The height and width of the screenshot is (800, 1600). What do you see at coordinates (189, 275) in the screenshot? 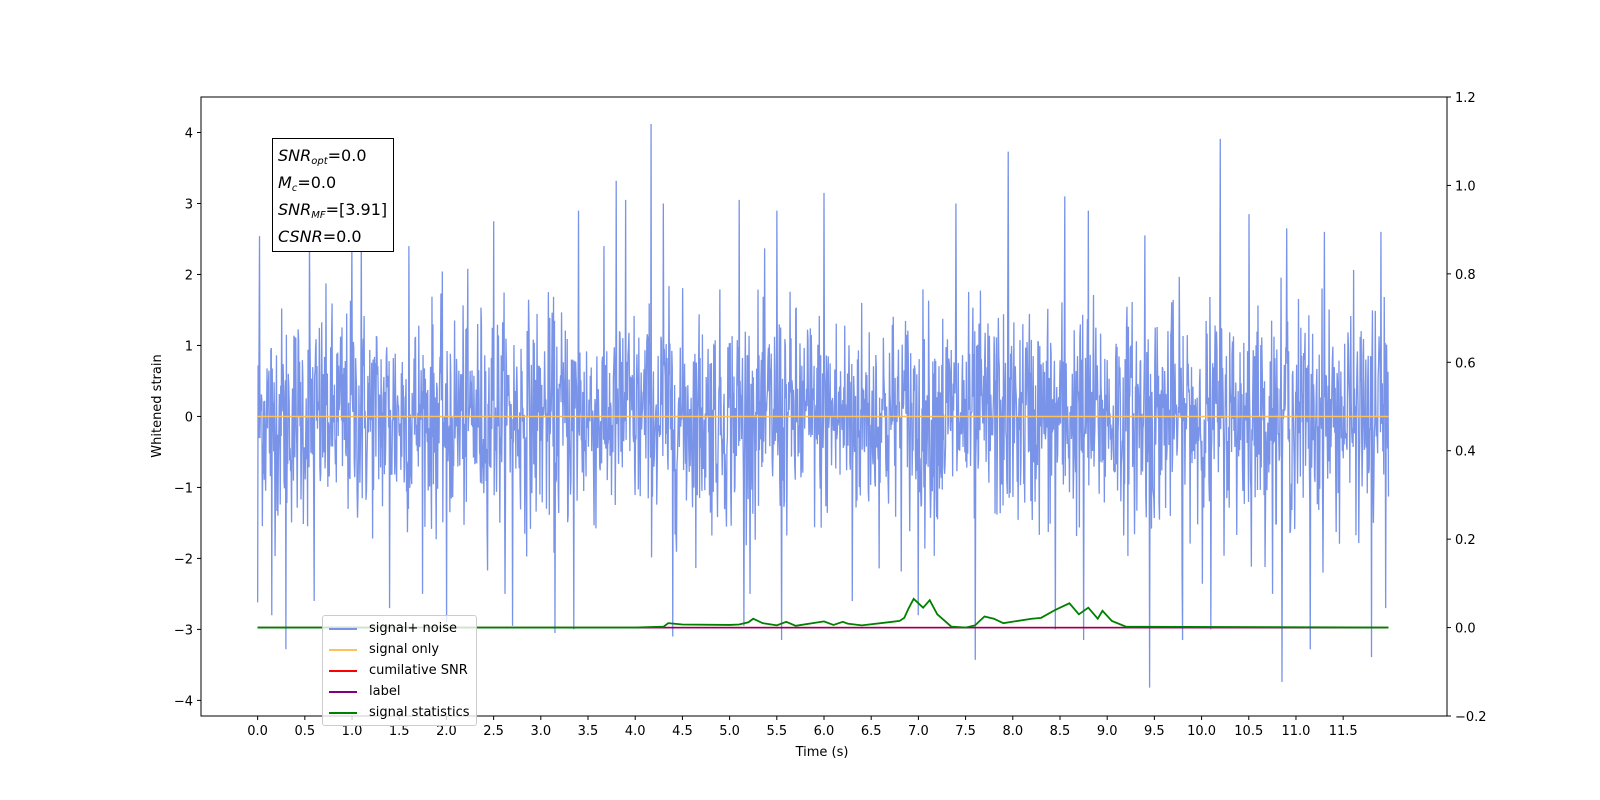
I see `y-tick-label: 2` at bounding box center [189, 275].